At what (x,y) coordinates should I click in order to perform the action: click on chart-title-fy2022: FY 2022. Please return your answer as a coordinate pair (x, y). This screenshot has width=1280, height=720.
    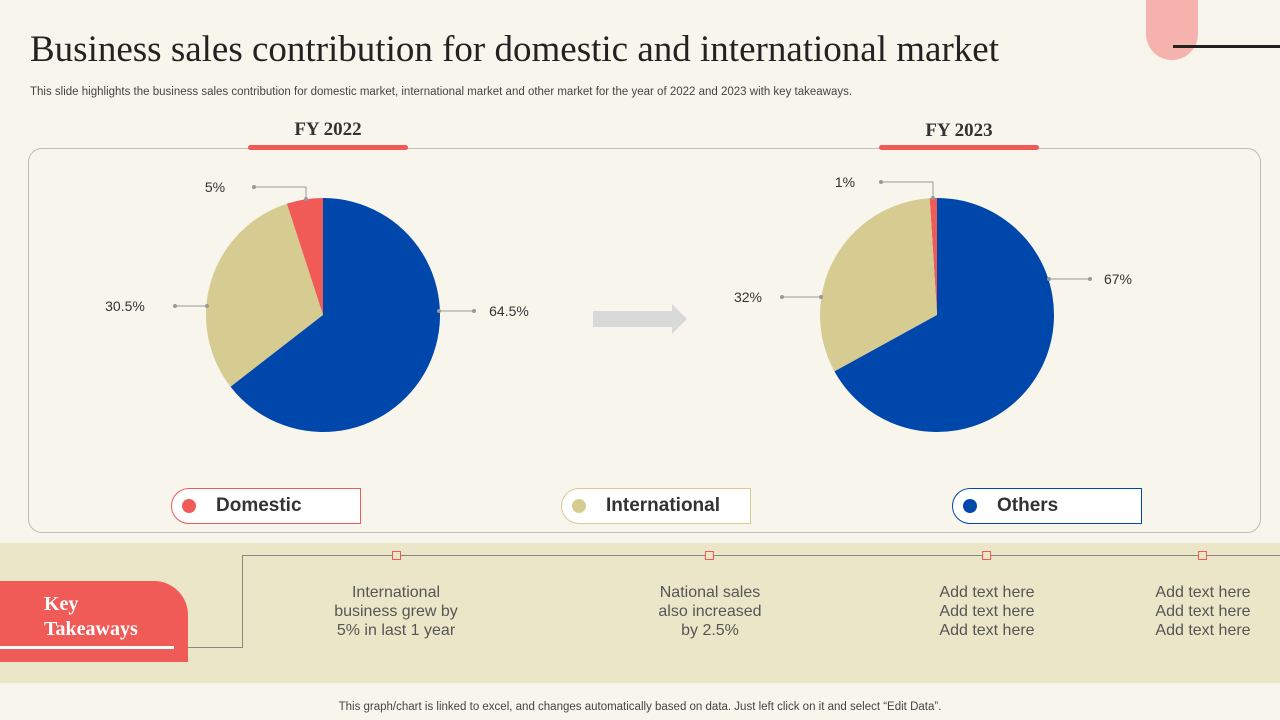
    Looking at the image, I should click on (328, 129).